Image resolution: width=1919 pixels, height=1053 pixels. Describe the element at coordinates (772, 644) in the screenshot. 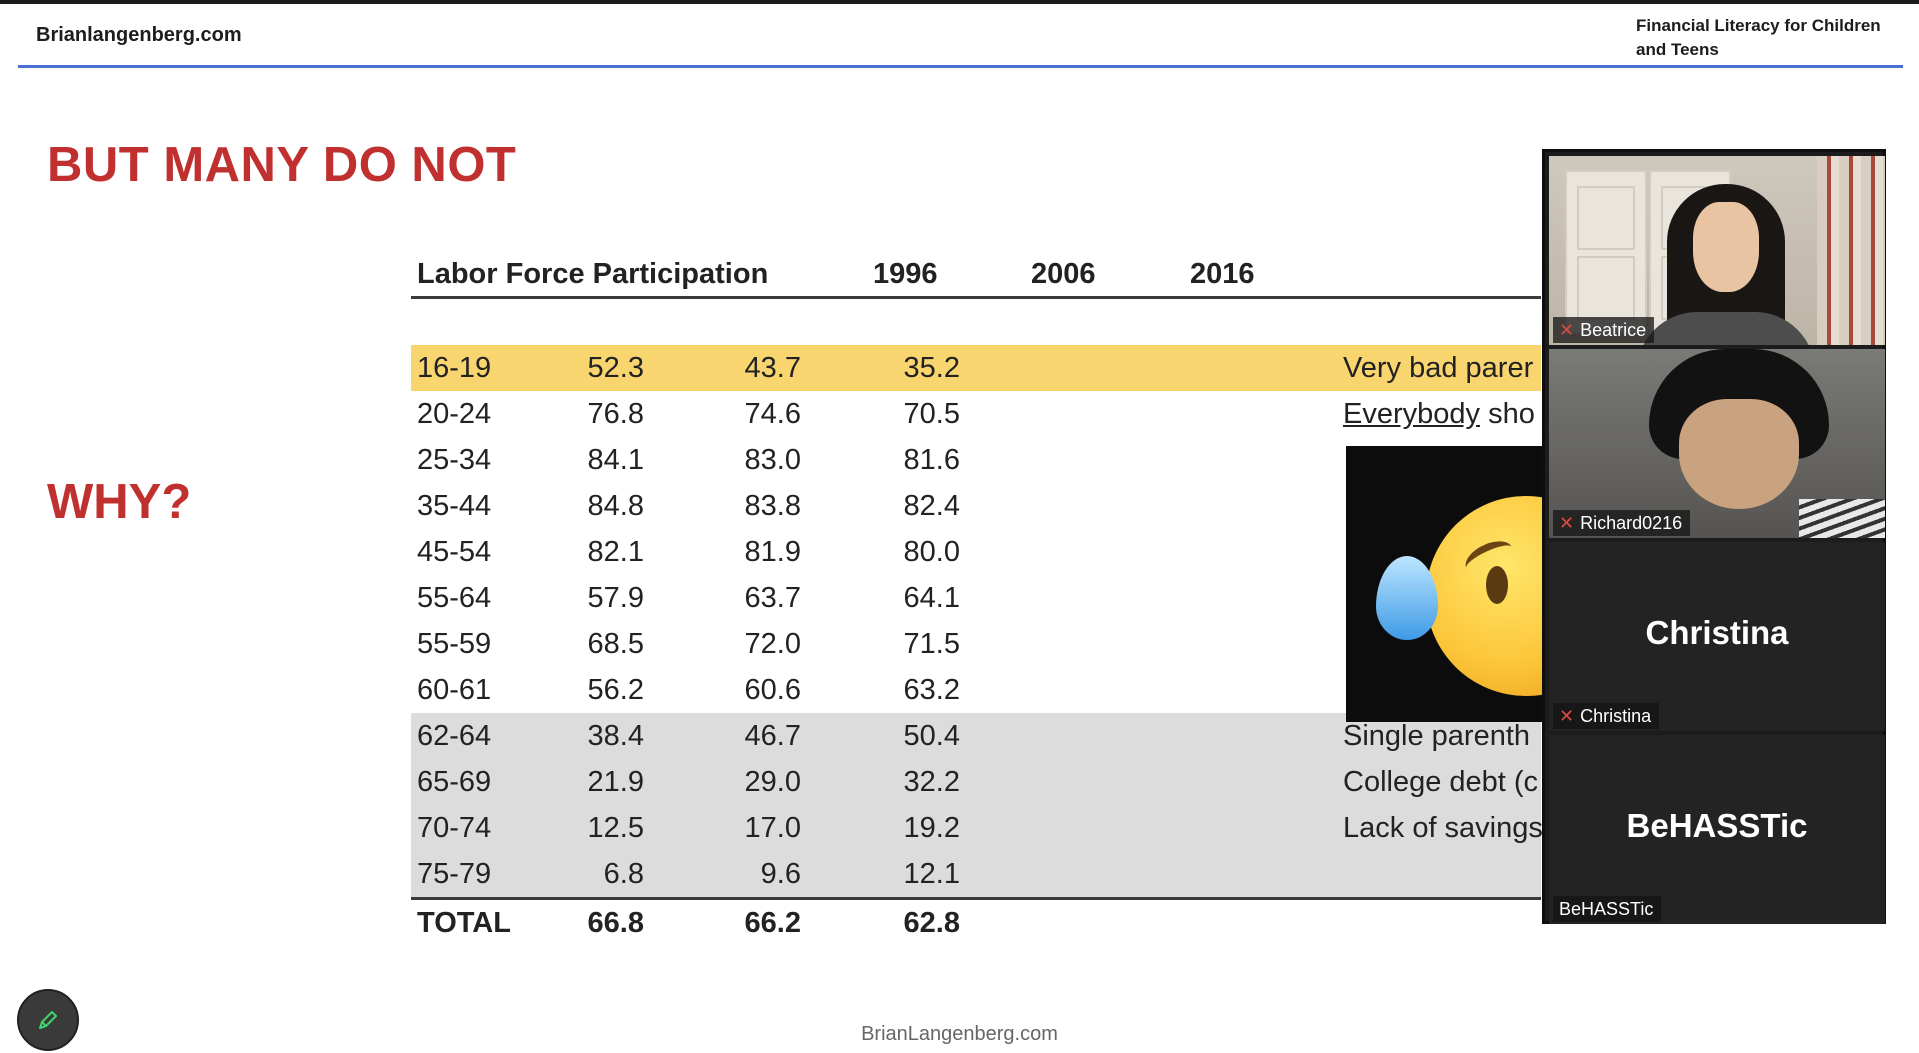

I see `value-cell-2006: 72.0` at that location.